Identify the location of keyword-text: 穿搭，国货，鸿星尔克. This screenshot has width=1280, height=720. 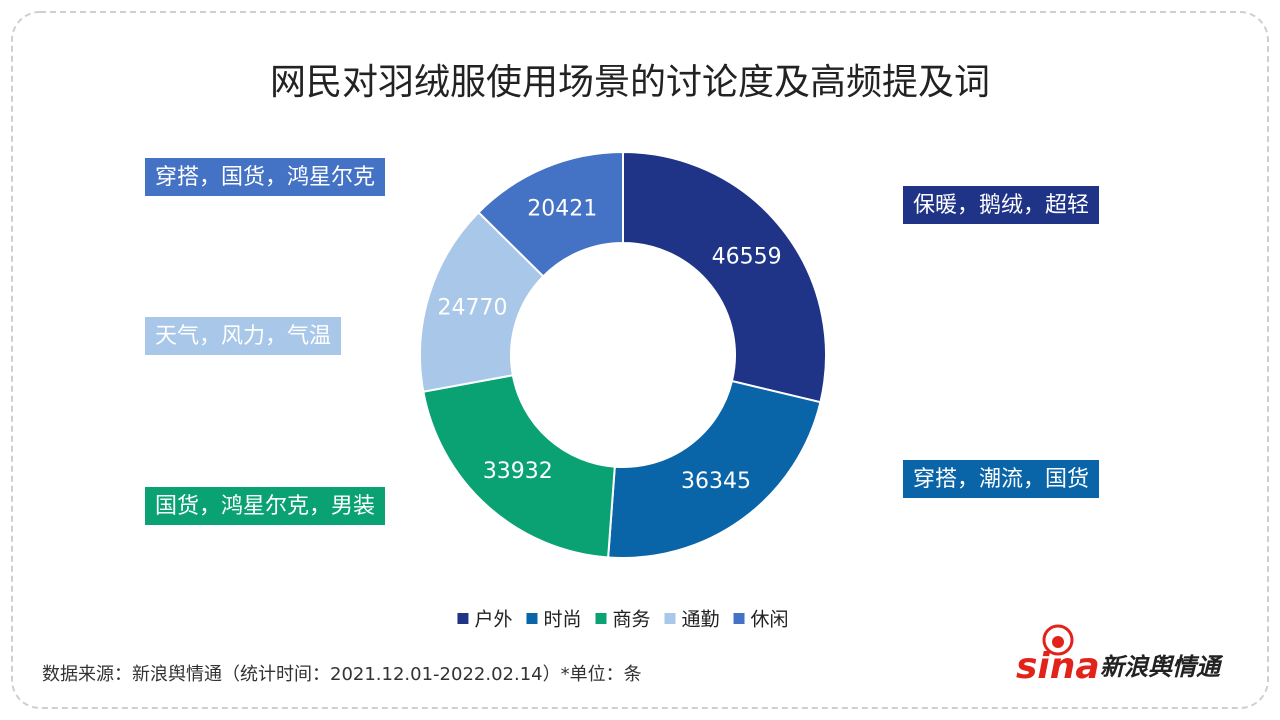
(265, 177).